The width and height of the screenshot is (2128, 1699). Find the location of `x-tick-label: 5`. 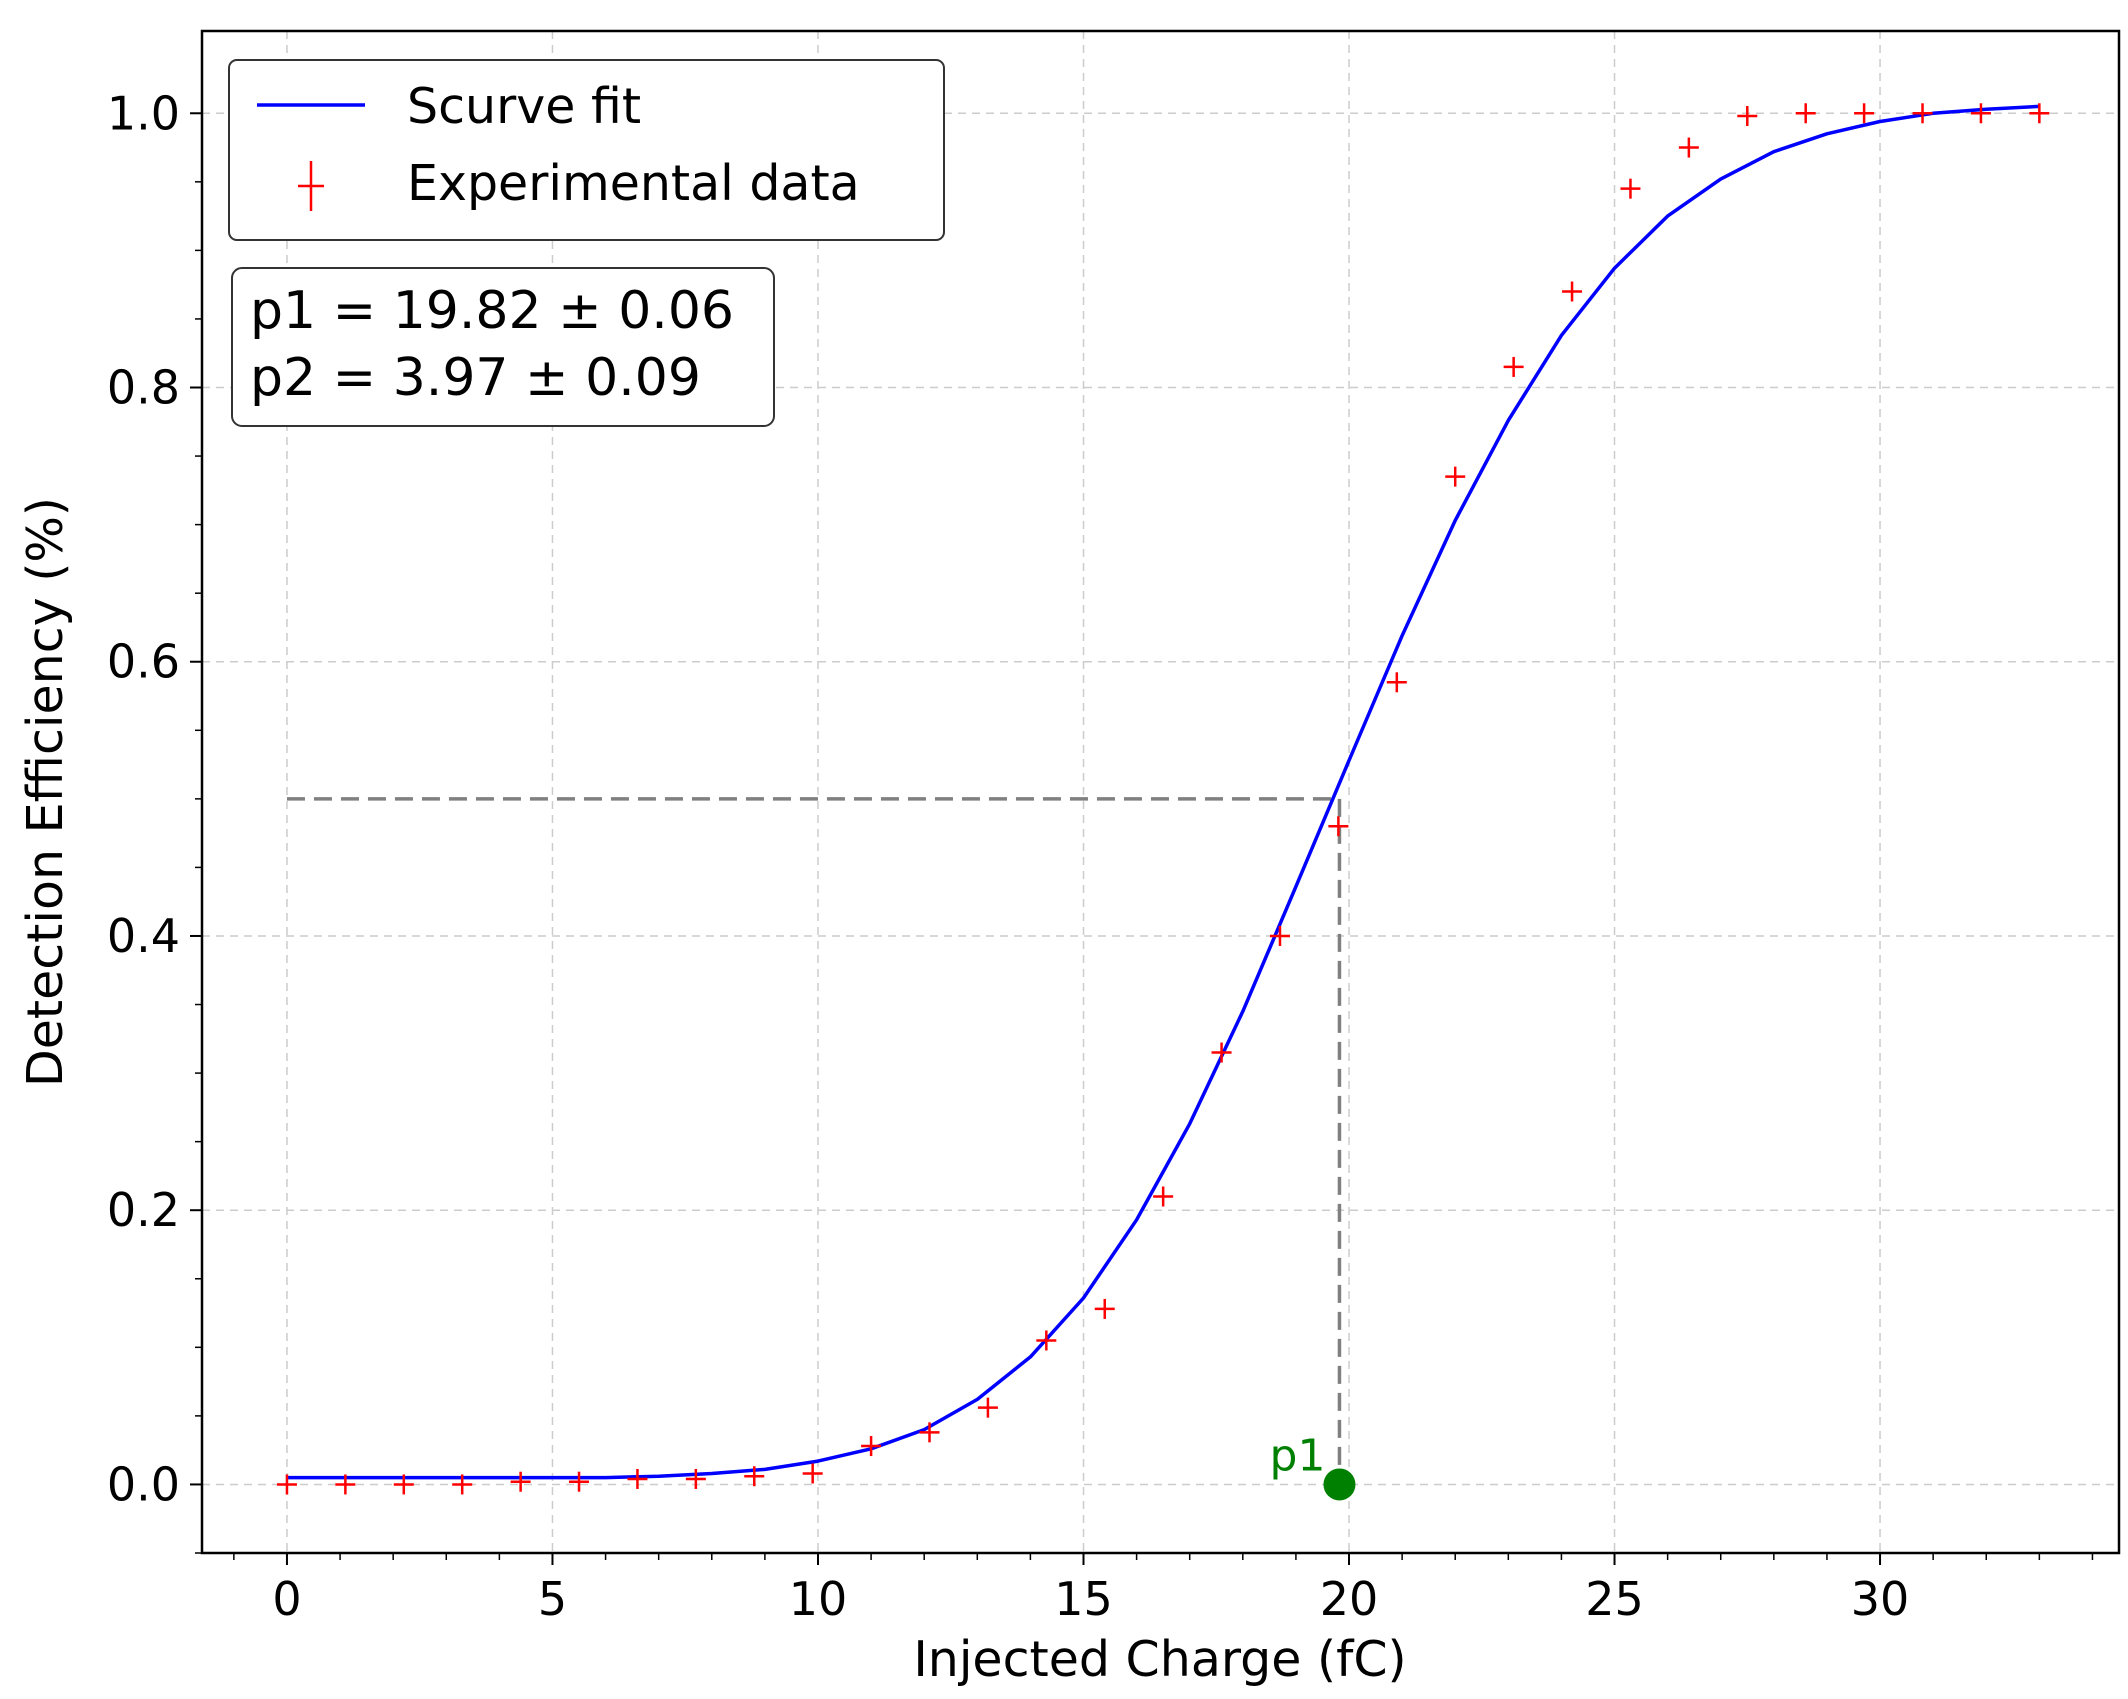

x-tick-label: 5 is located at coordinates (552, 1599).